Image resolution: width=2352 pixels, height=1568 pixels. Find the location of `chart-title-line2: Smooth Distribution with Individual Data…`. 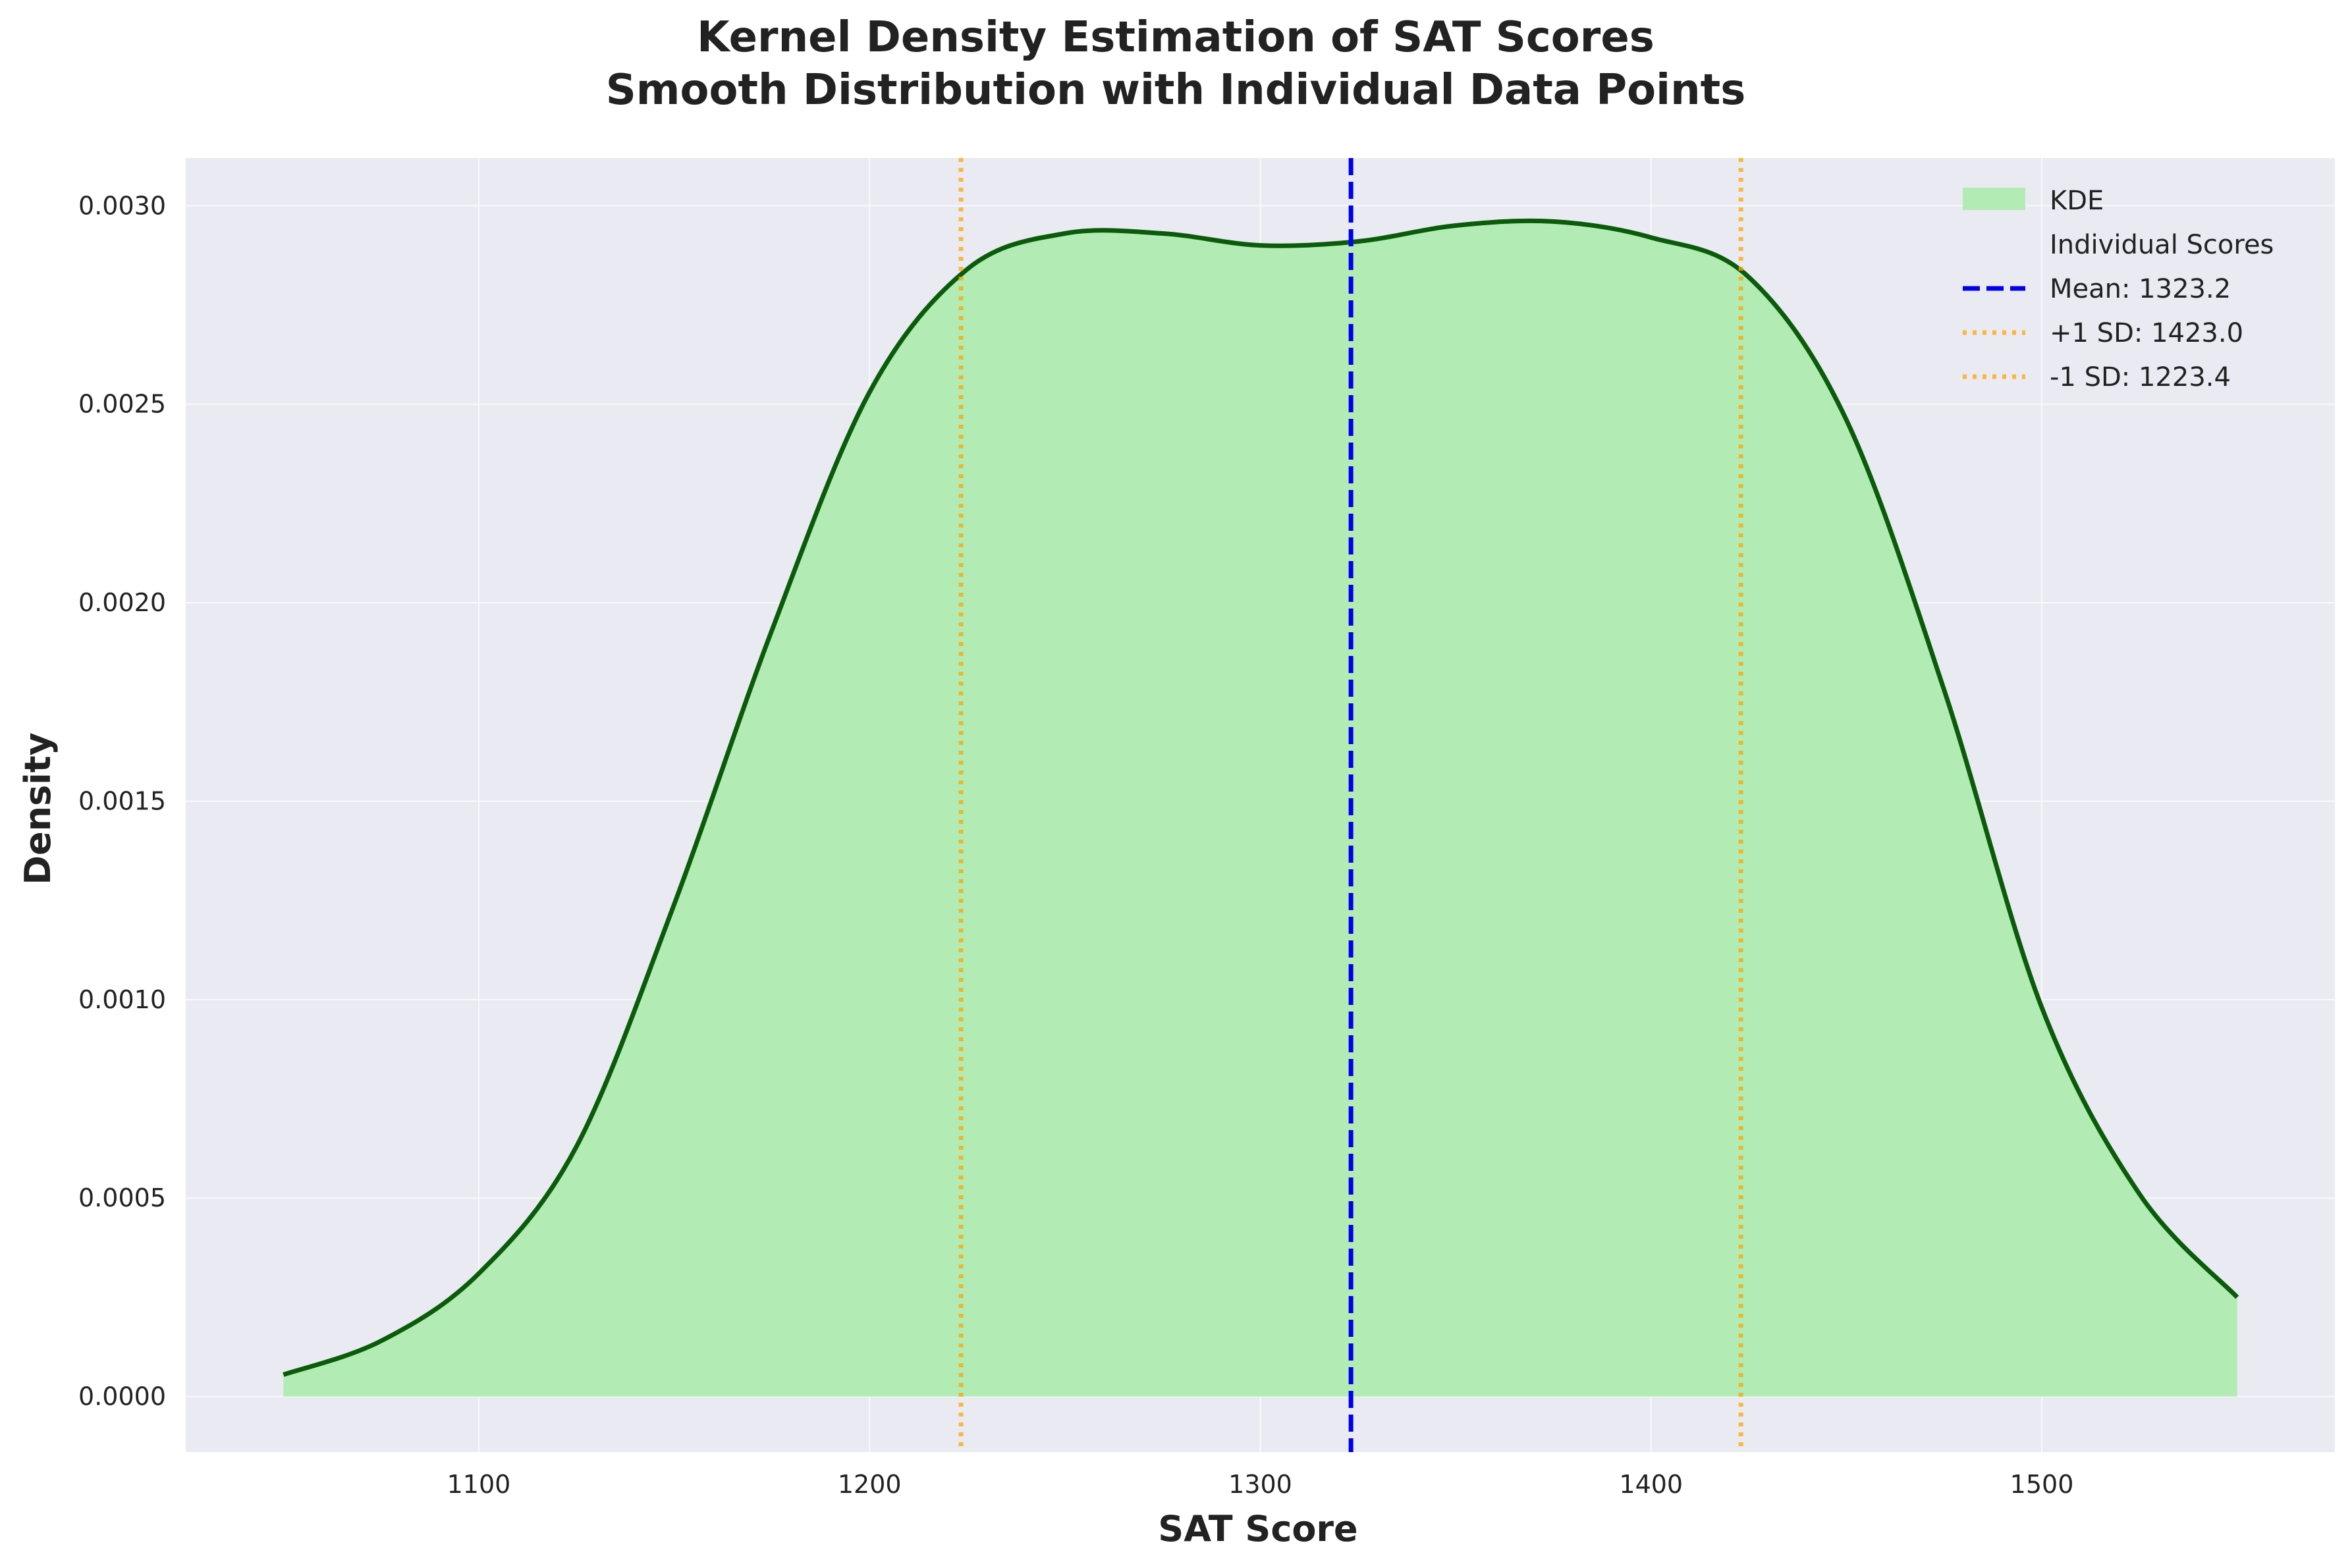

chart-title-line2: Smooth Distribution with Individual Data… is located at coordinates (1176, 90).